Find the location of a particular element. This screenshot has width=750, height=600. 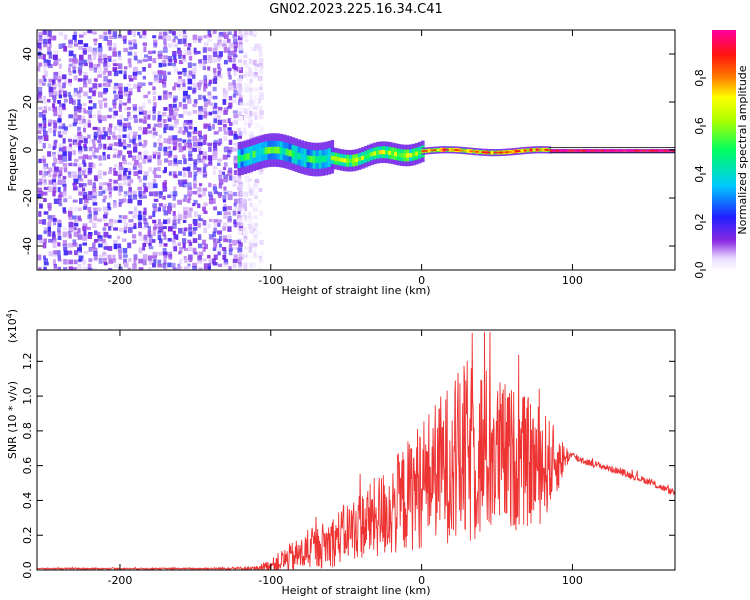

chart-title: GN02.2023.225.16.34.C41 is located at coordinates (356, 9).